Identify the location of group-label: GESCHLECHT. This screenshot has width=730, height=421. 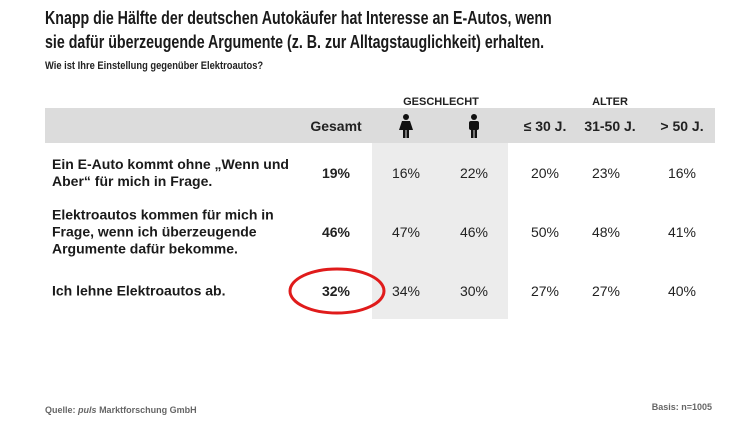
(441, 102).